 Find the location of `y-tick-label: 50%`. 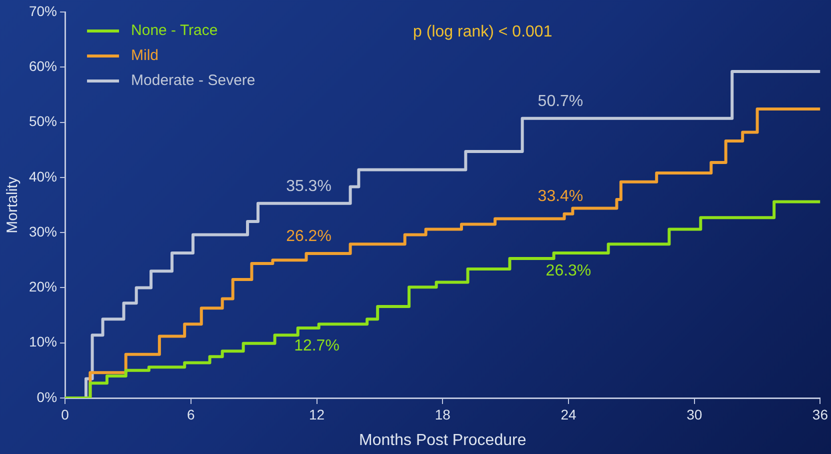

y-tick-label: 50% is located at coordinates (43, 121).